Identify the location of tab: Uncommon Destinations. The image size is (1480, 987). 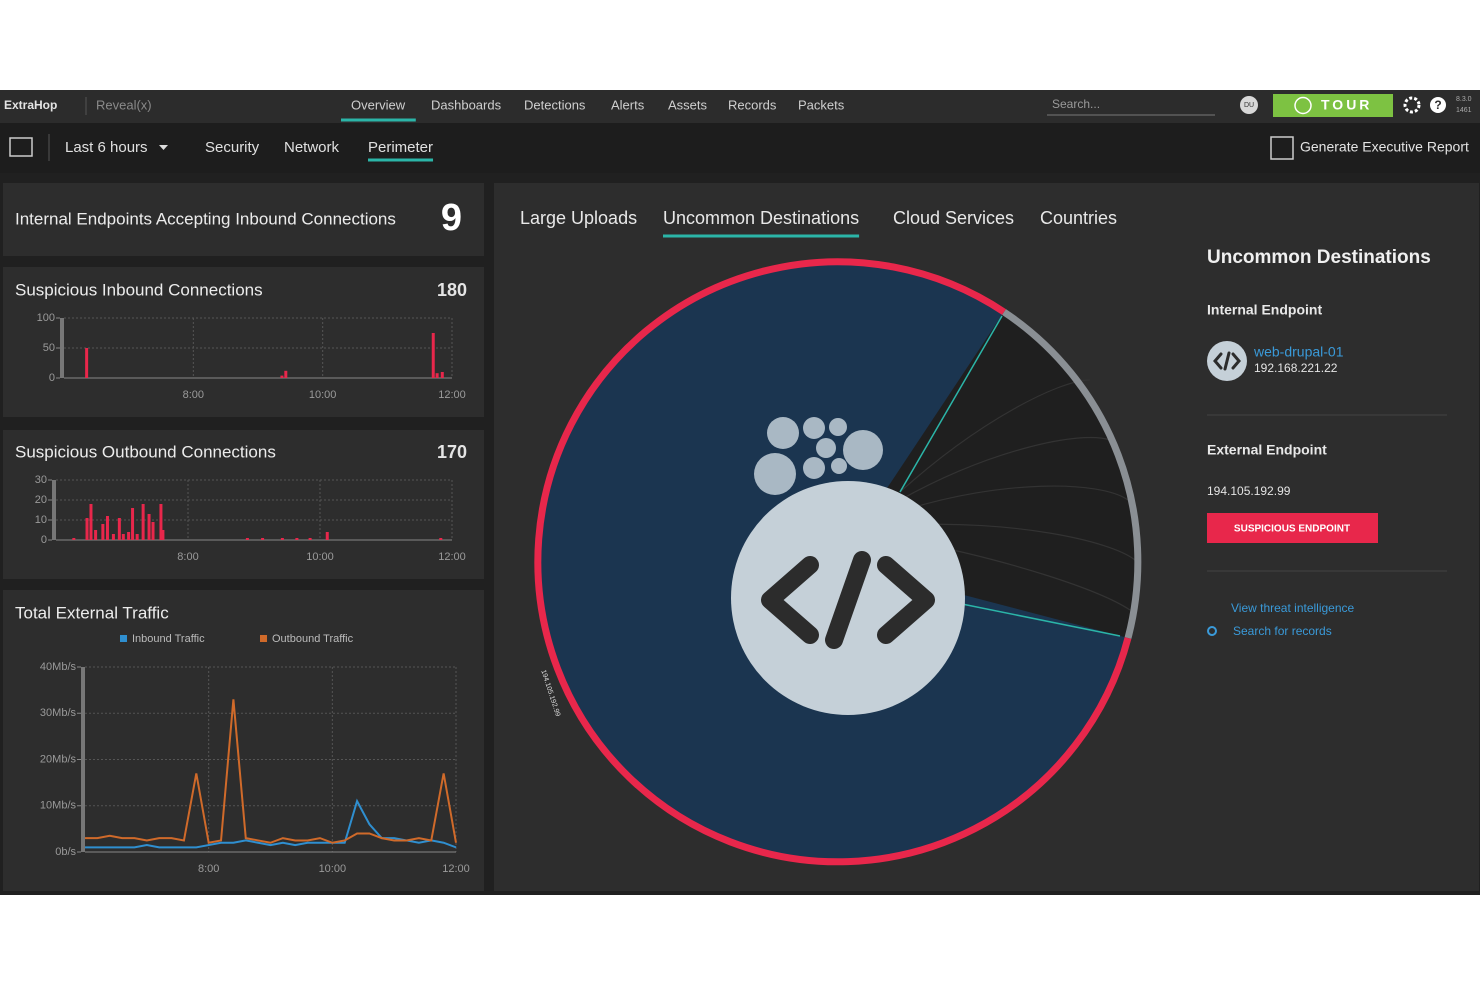
(761, 218).